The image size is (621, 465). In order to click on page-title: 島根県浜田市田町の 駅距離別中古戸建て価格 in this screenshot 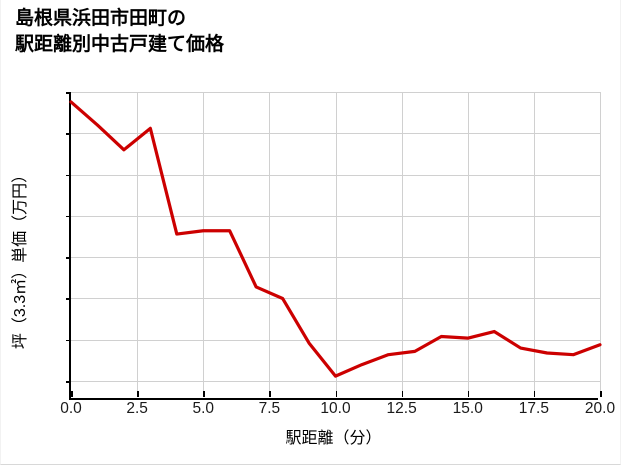, I will do `click(120, 32)`.